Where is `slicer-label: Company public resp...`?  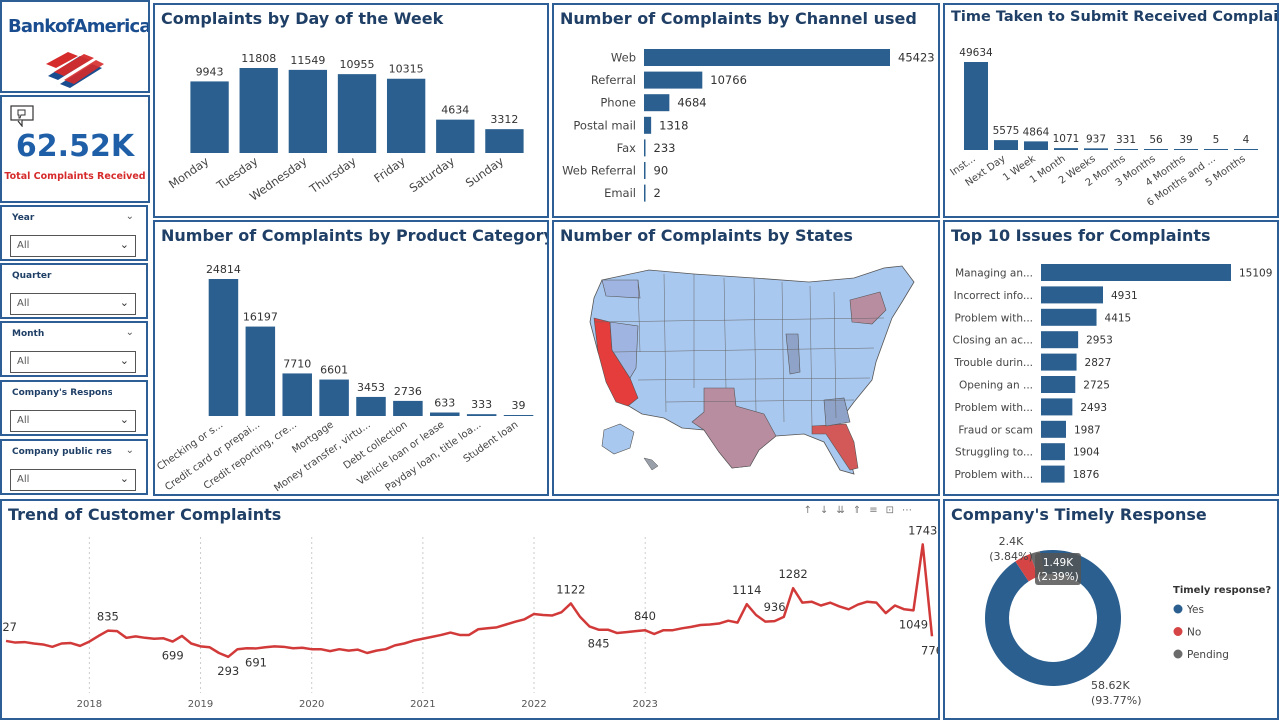
slicer-label: Company public resp... is located at coordinates (62, 452).